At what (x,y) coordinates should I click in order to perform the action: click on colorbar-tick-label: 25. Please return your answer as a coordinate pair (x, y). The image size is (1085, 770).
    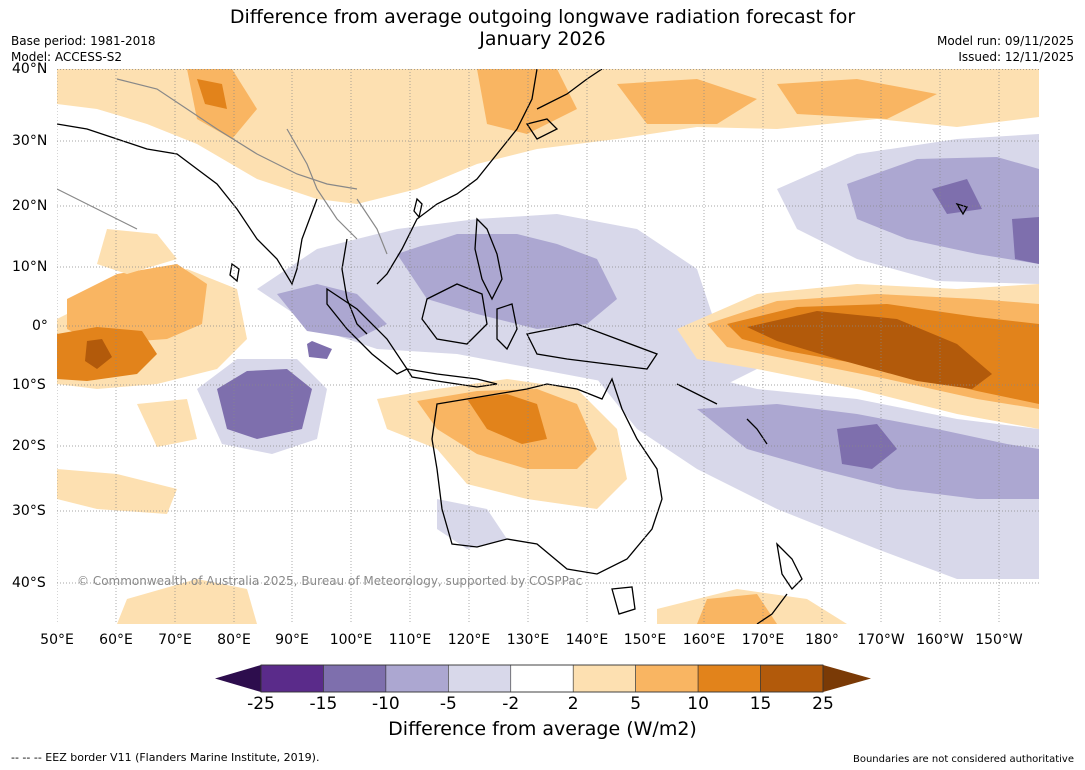
    Looking at the image, I should click on (823, 704).